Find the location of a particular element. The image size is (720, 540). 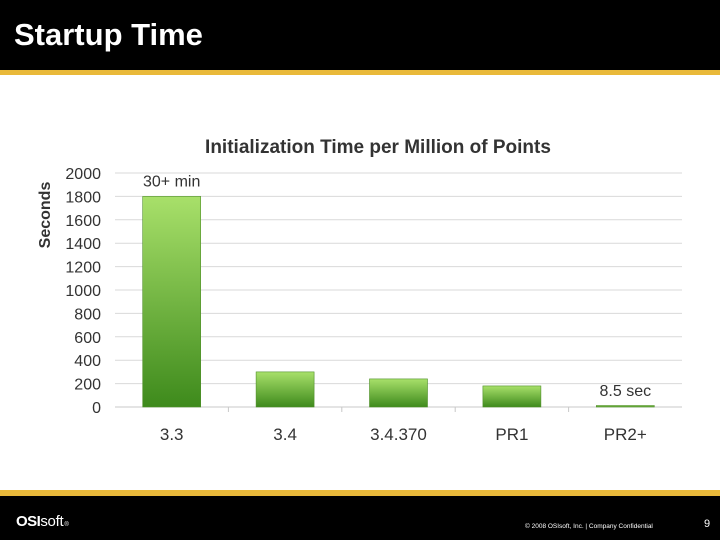

y-axis-label: Seconds is located at coordinates (45, 215).